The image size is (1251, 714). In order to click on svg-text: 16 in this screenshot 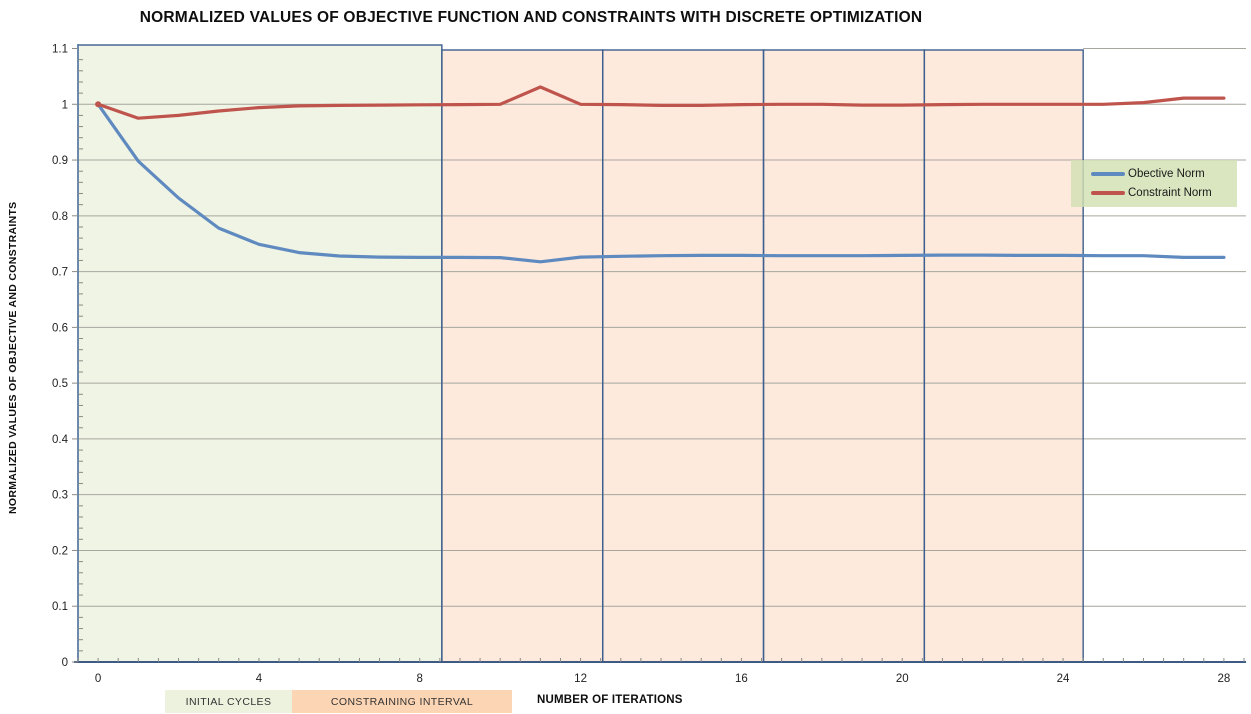, I will do `click(741, 679)`.